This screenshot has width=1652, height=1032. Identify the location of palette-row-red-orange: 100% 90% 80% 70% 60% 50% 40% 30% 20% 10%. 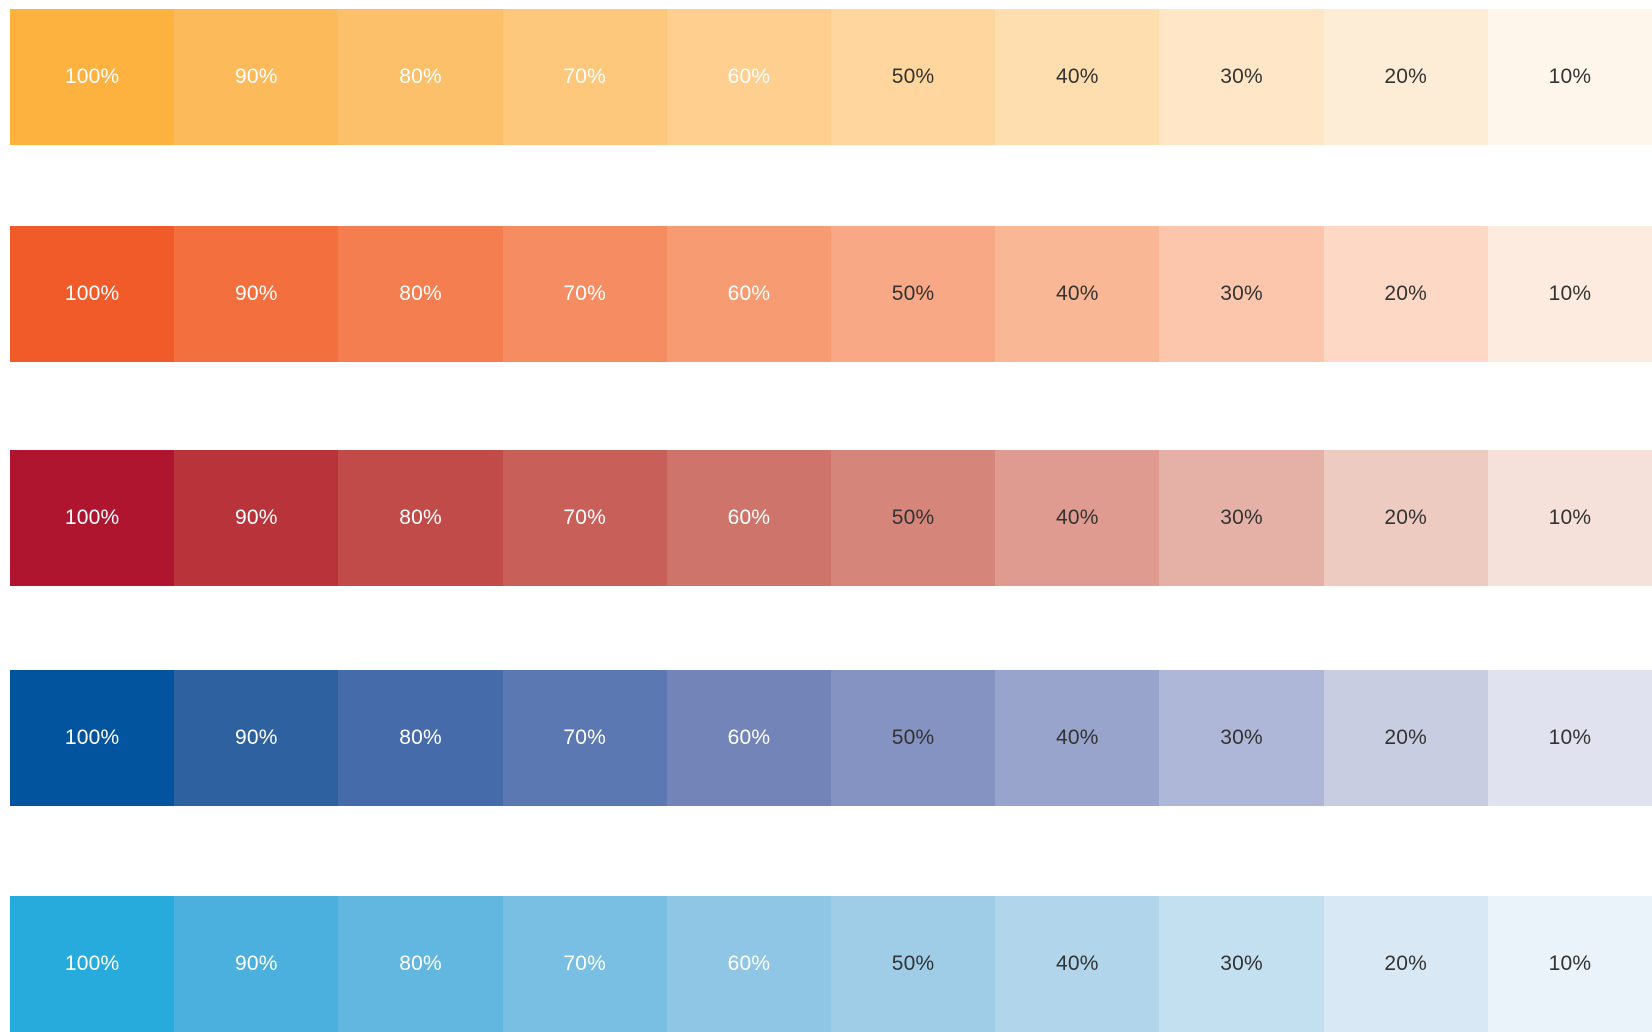
(831, 294).